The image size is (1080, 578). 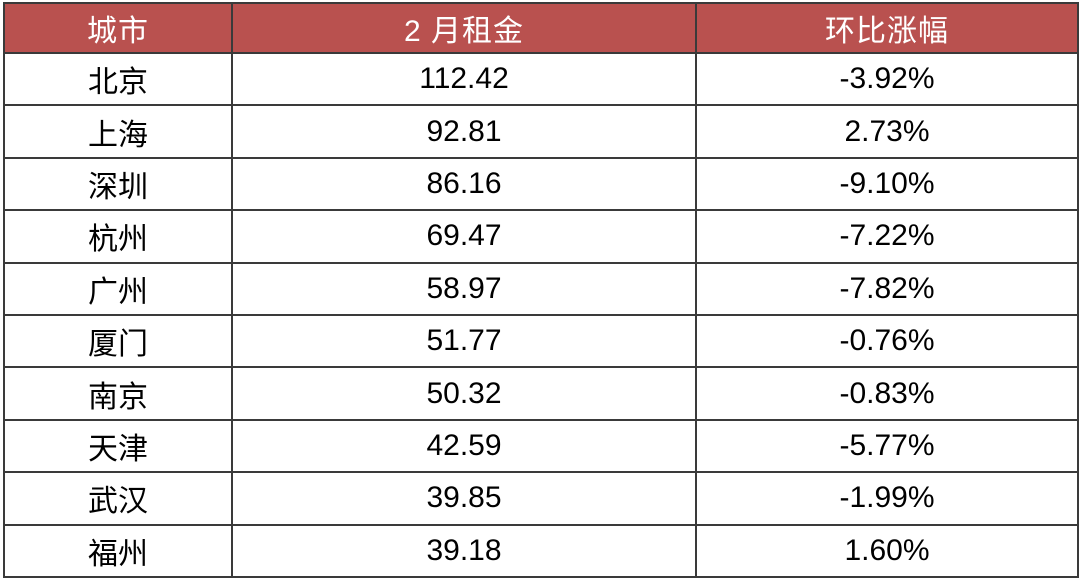 I want to click on city-cell: 武汉, so click(x=118, y=498).